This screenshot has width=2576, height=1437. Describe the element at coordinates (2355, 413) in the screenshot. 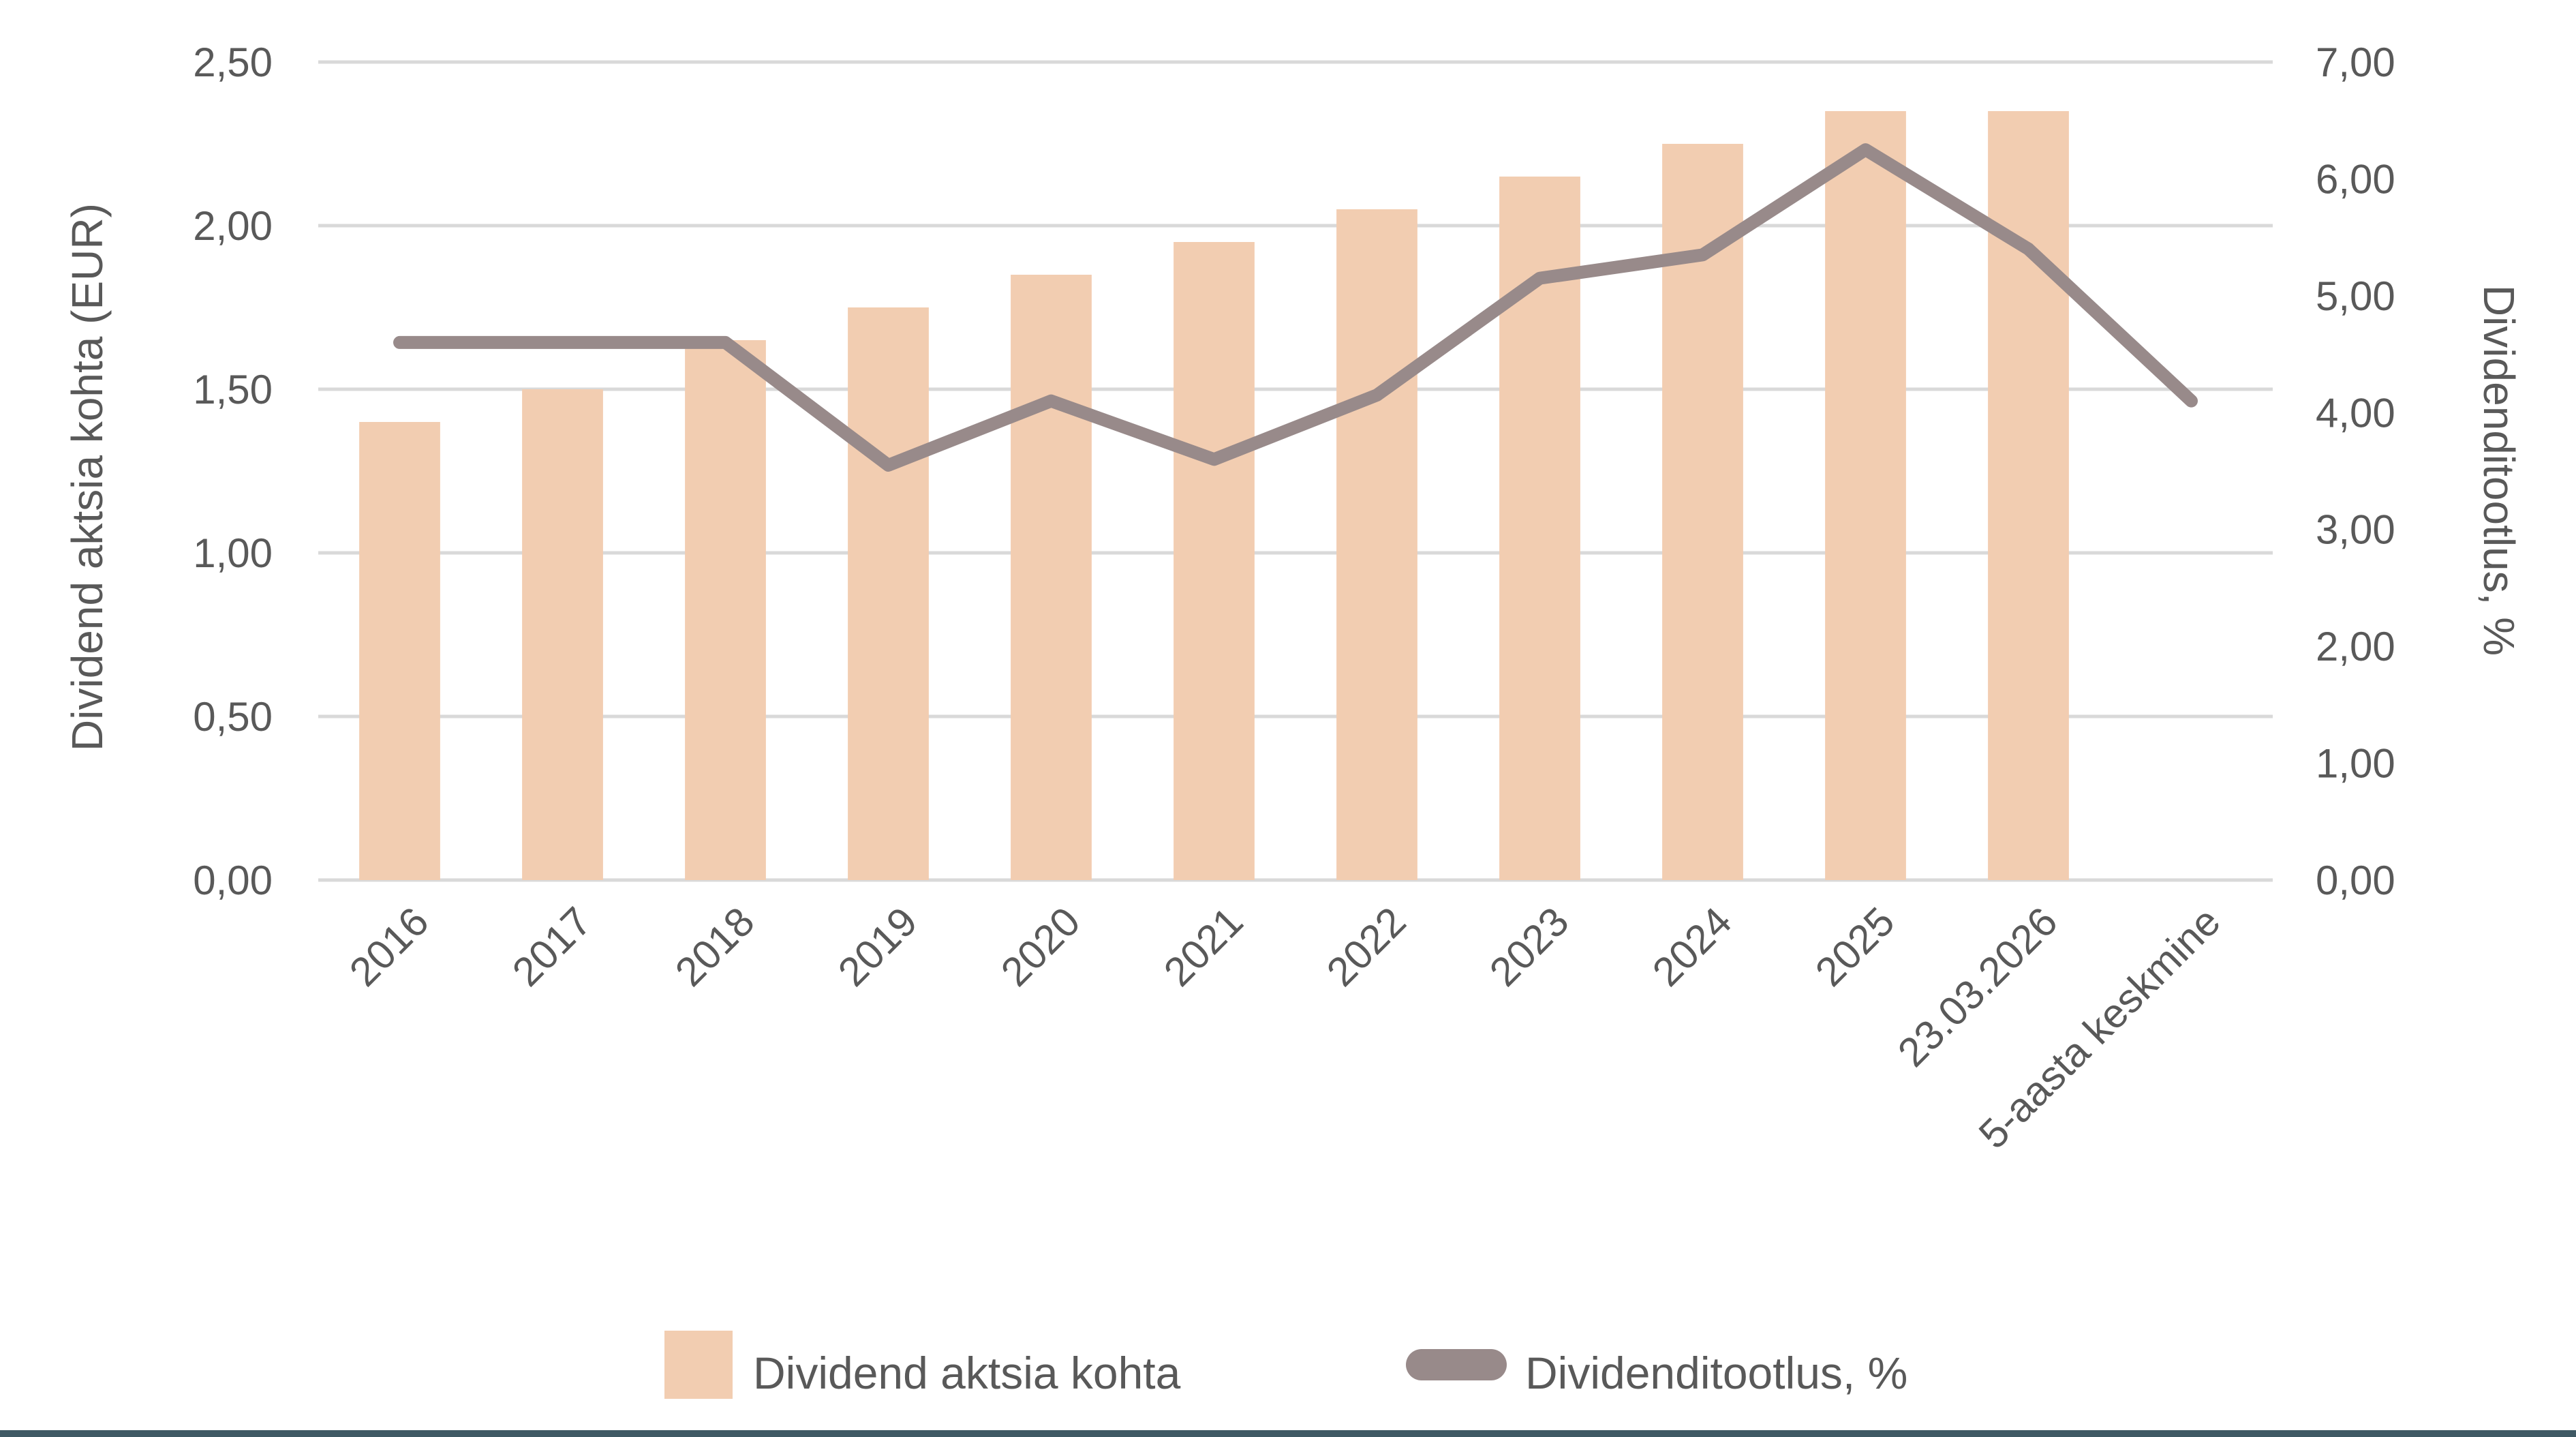

I see `right-axis-tick: 4,00` at that location.